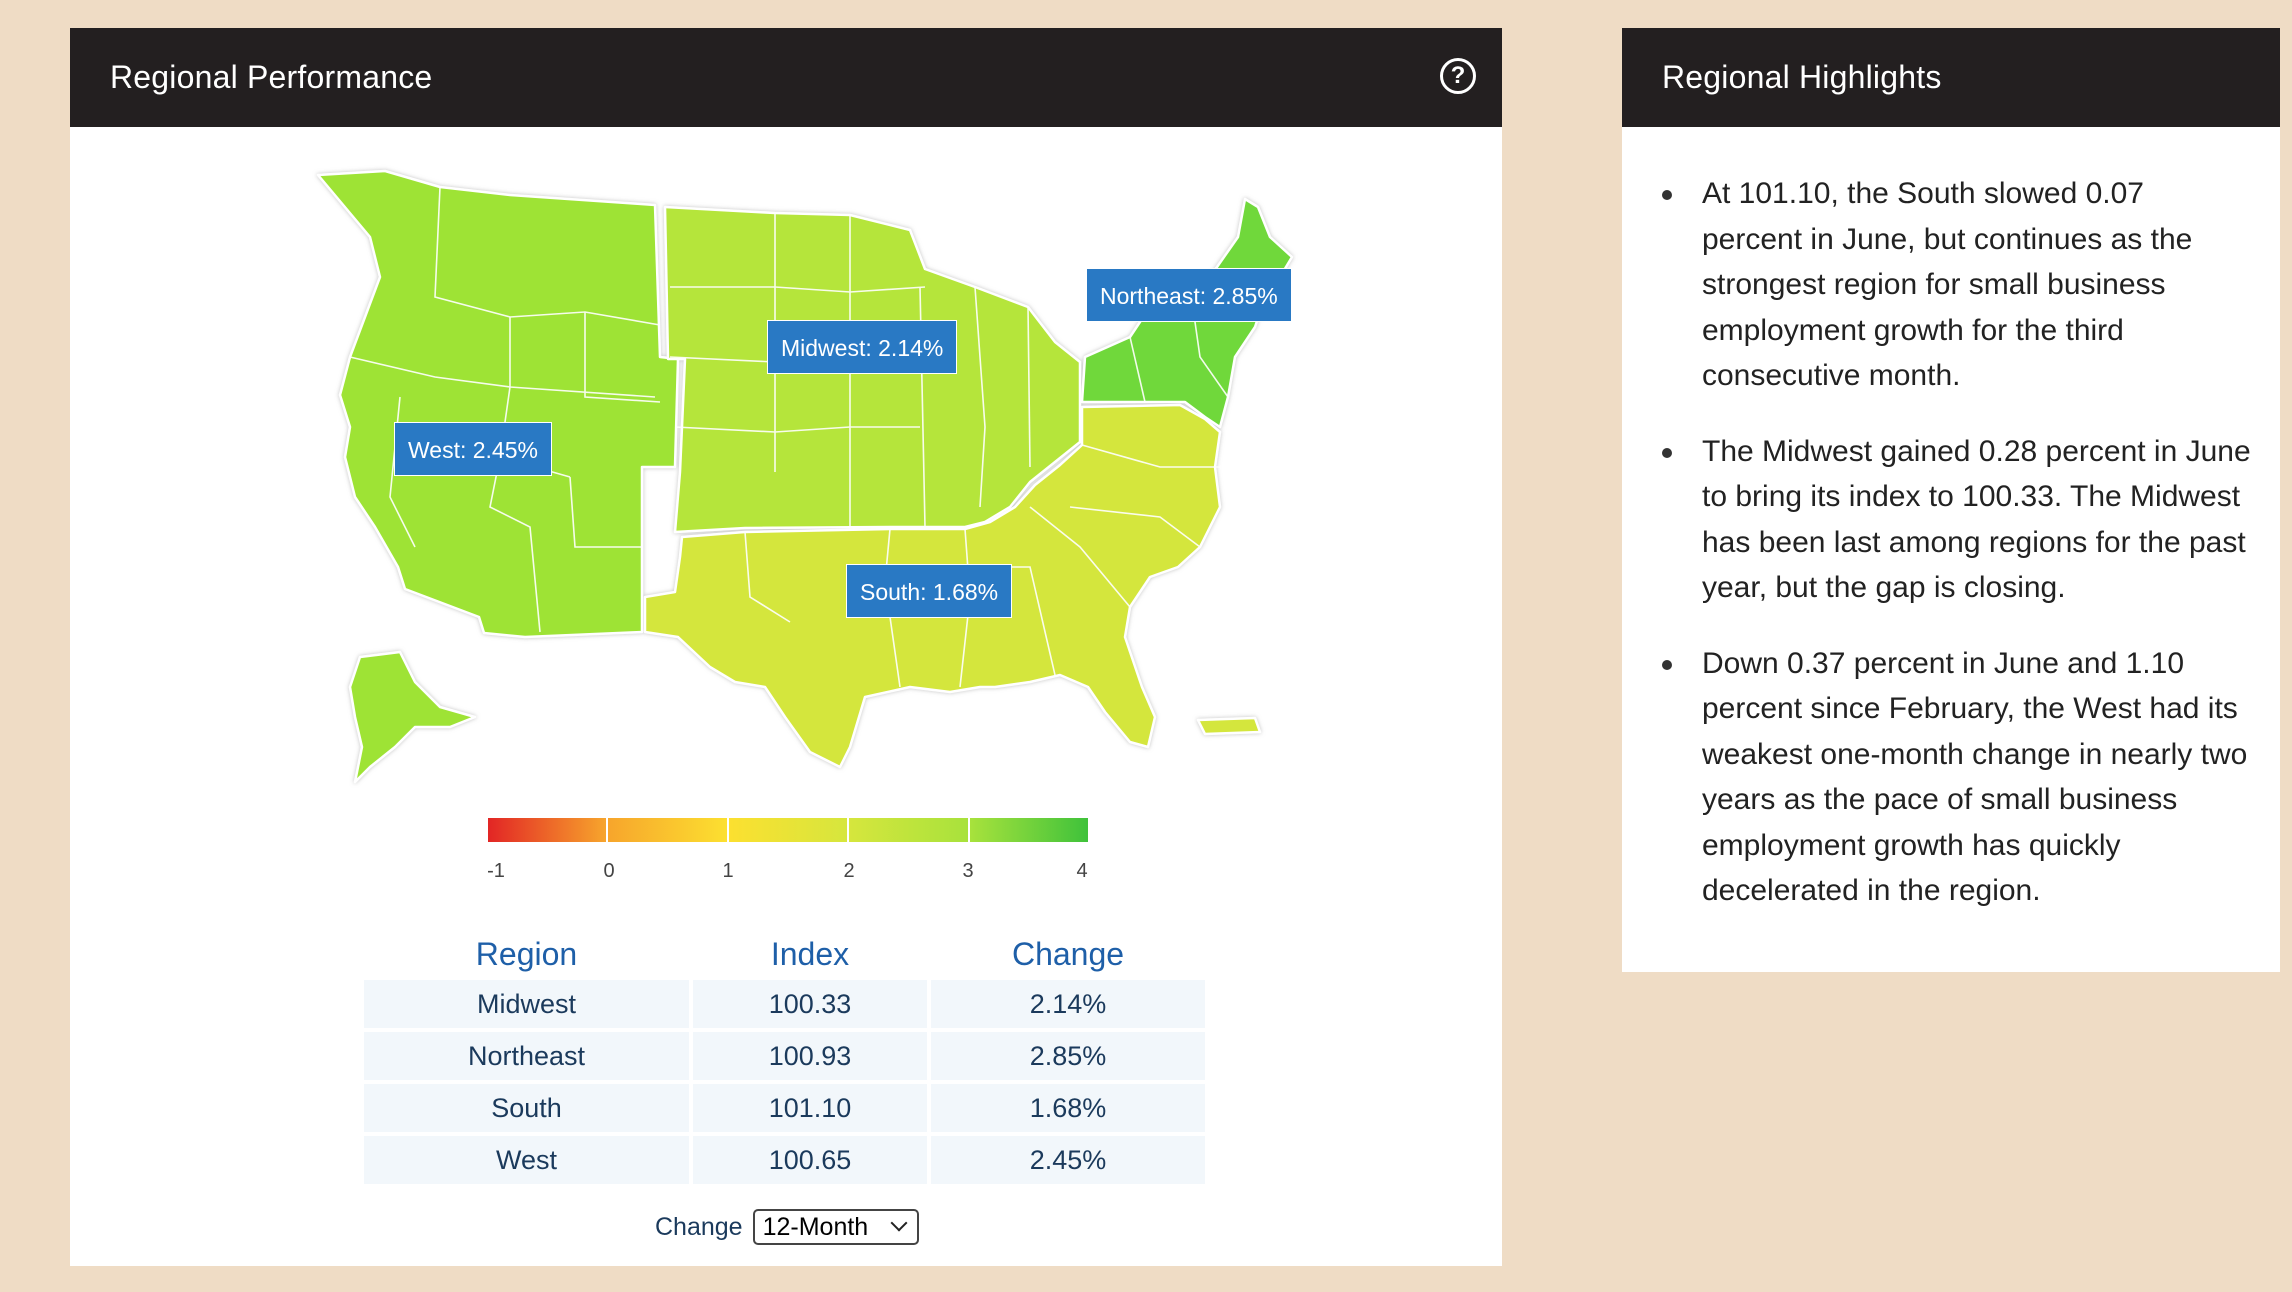 The height and width of the screenshot is (1292, 2292). What do you see at coordinates (1802, 77) in the screenshot?
I see `highlights-panel-title: Regional Highlights` at bounding box center [1802, 77].